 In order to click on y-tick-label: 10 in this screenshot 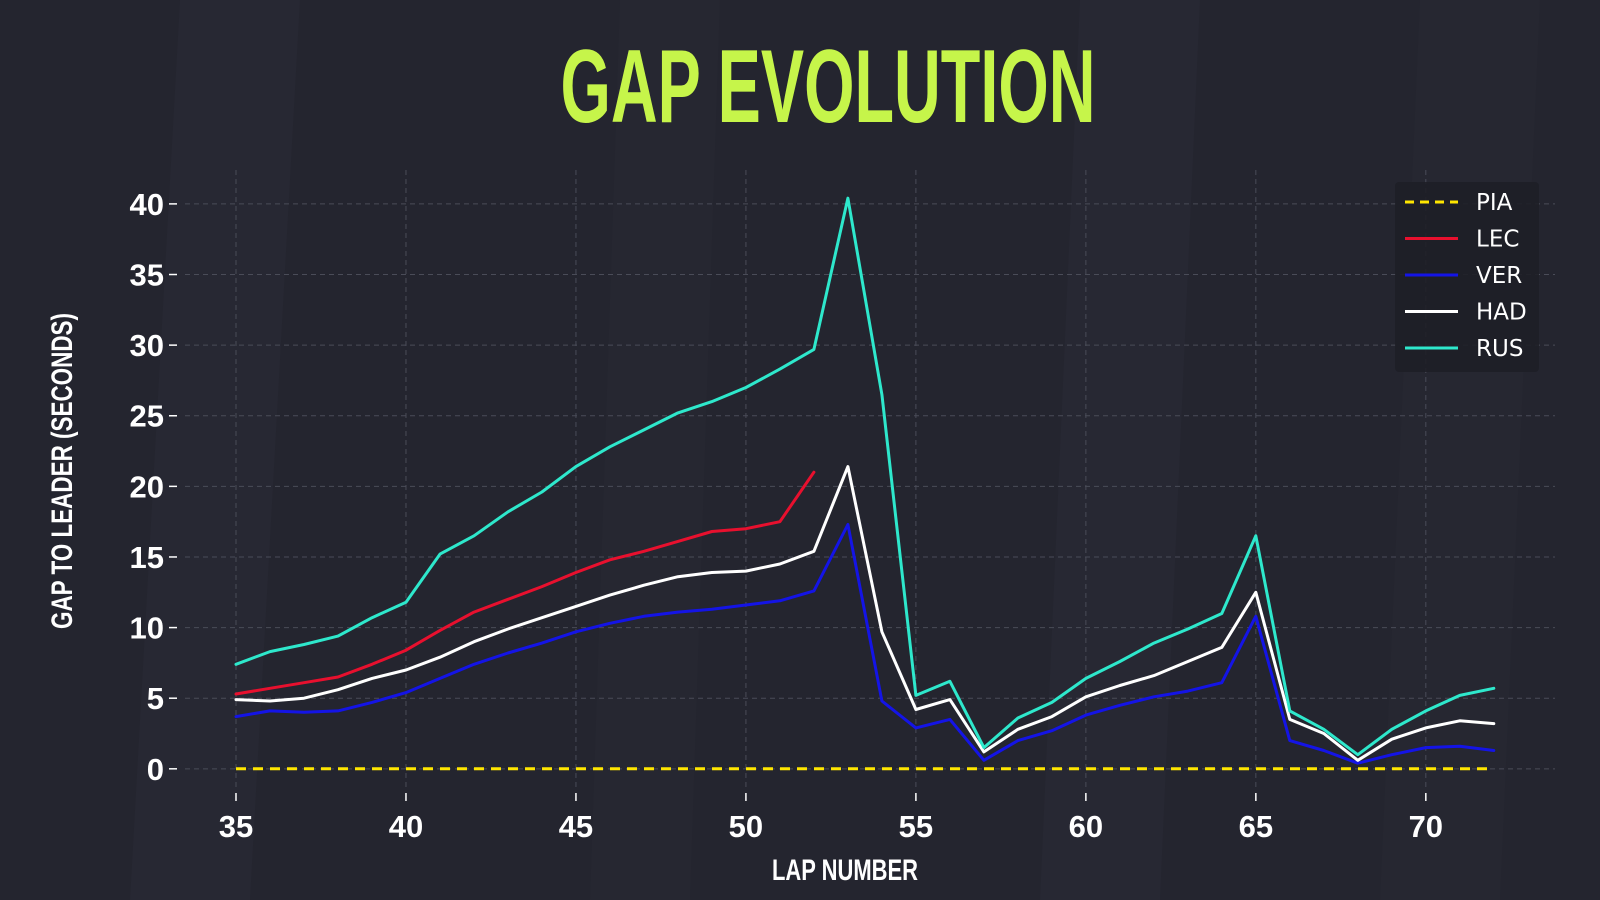, I will do `click(147, 628)`.